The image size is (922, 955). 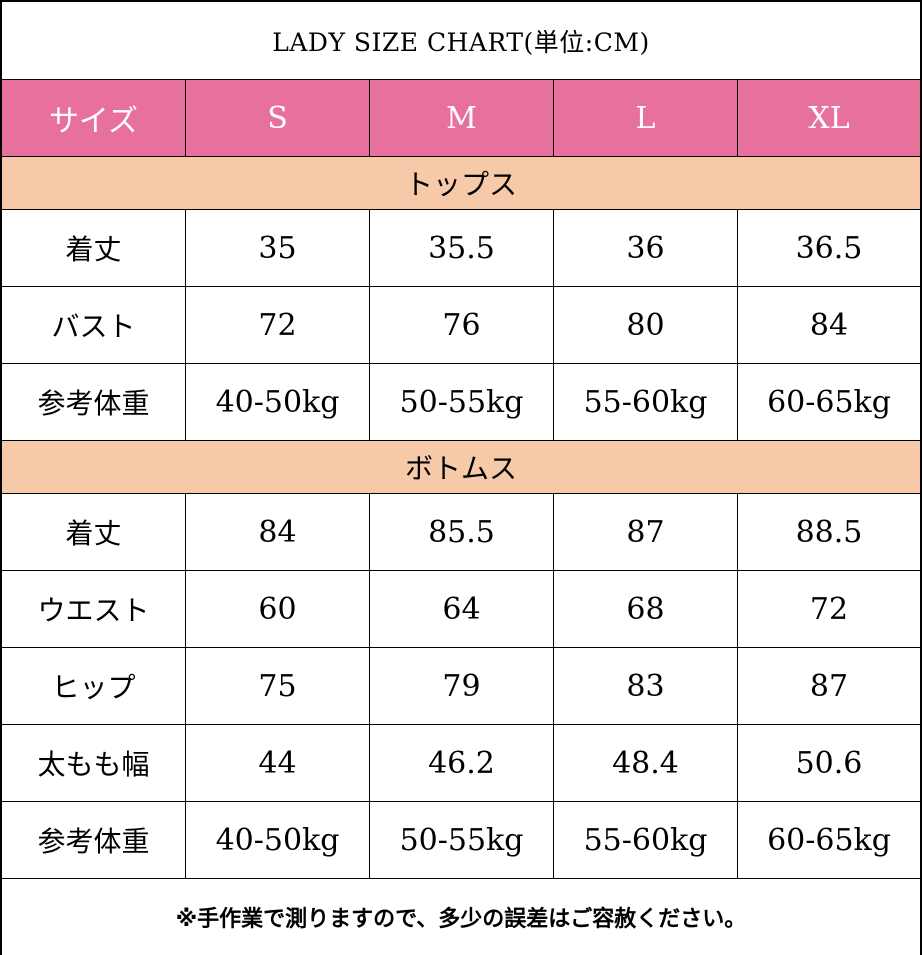 I want to click on value-l: 83, so click(x=646, y=686).